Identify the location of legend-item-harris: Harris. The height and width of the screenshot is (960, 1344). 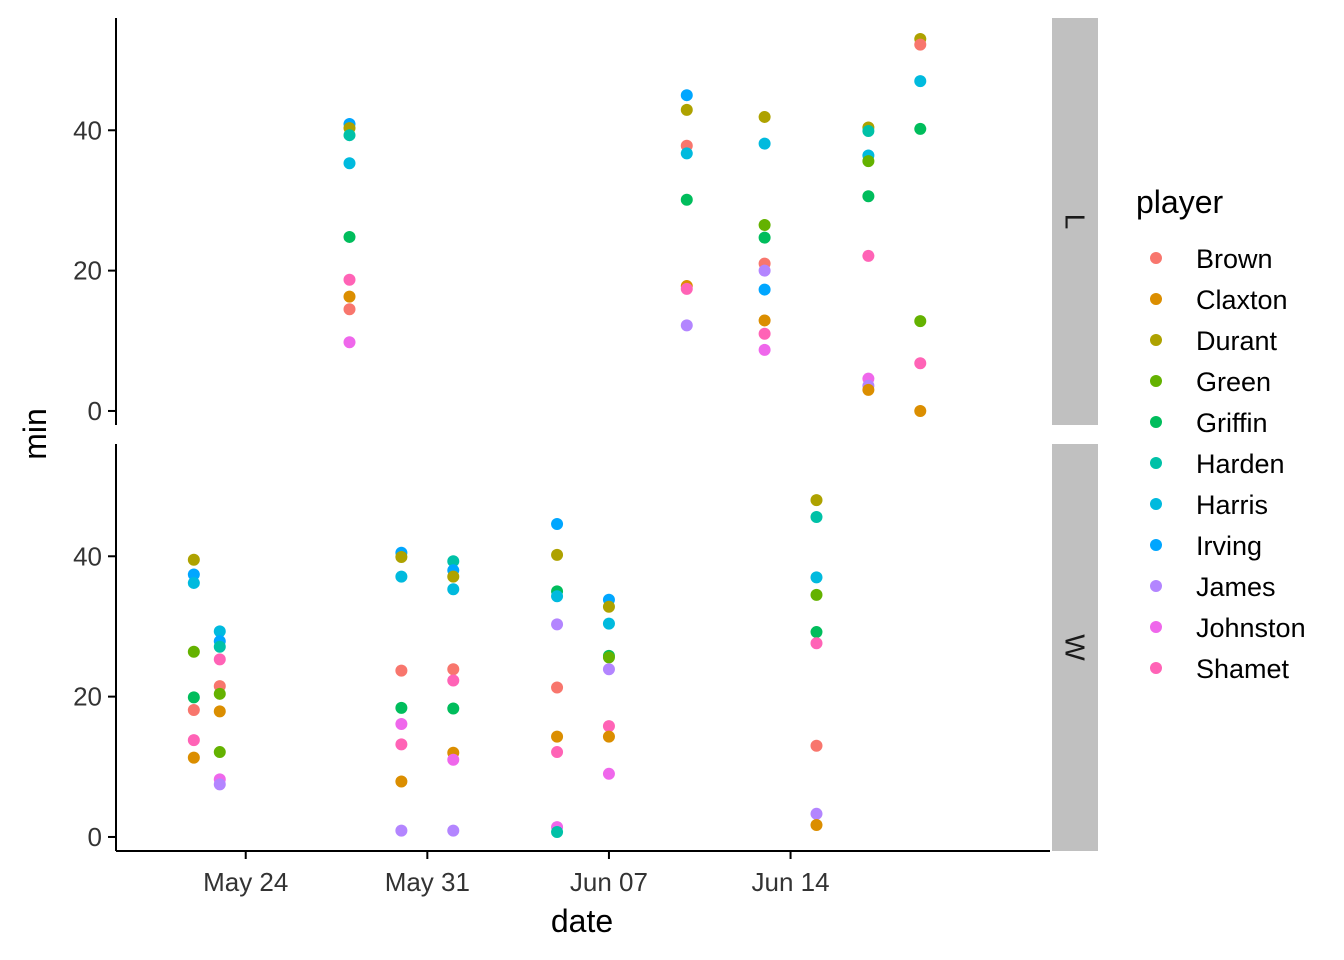
(1209, 505).